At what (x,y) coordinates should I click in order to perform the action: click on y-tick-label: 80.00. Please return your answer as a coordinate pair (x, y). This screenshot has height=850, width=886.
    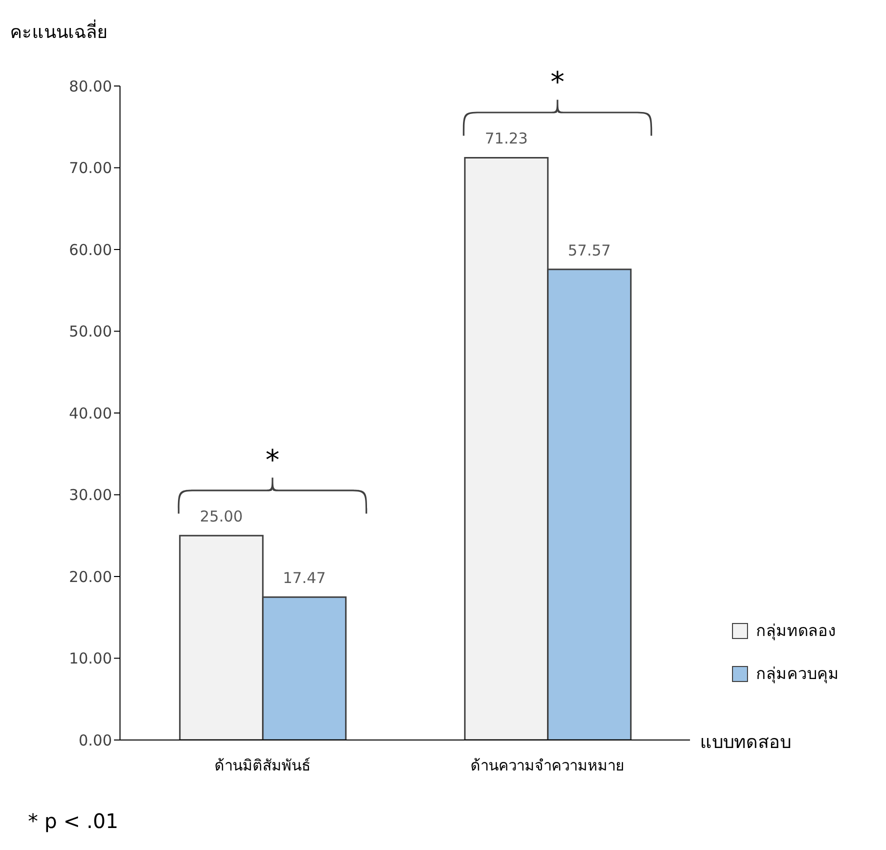
    Looking at the image, I should click on (90, 86).